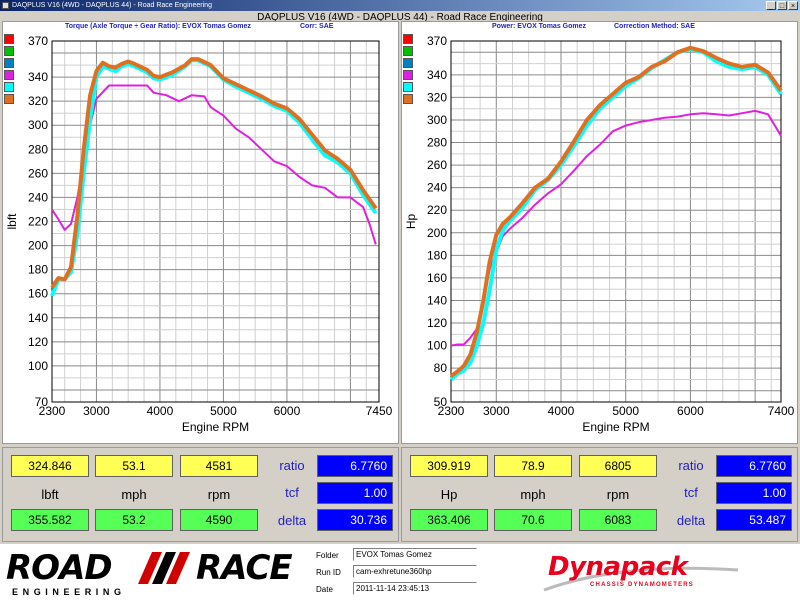 The width and height of the screenshot is (800, 600). I want to click on power-x-tick-label: 5000, so click(625, 411).